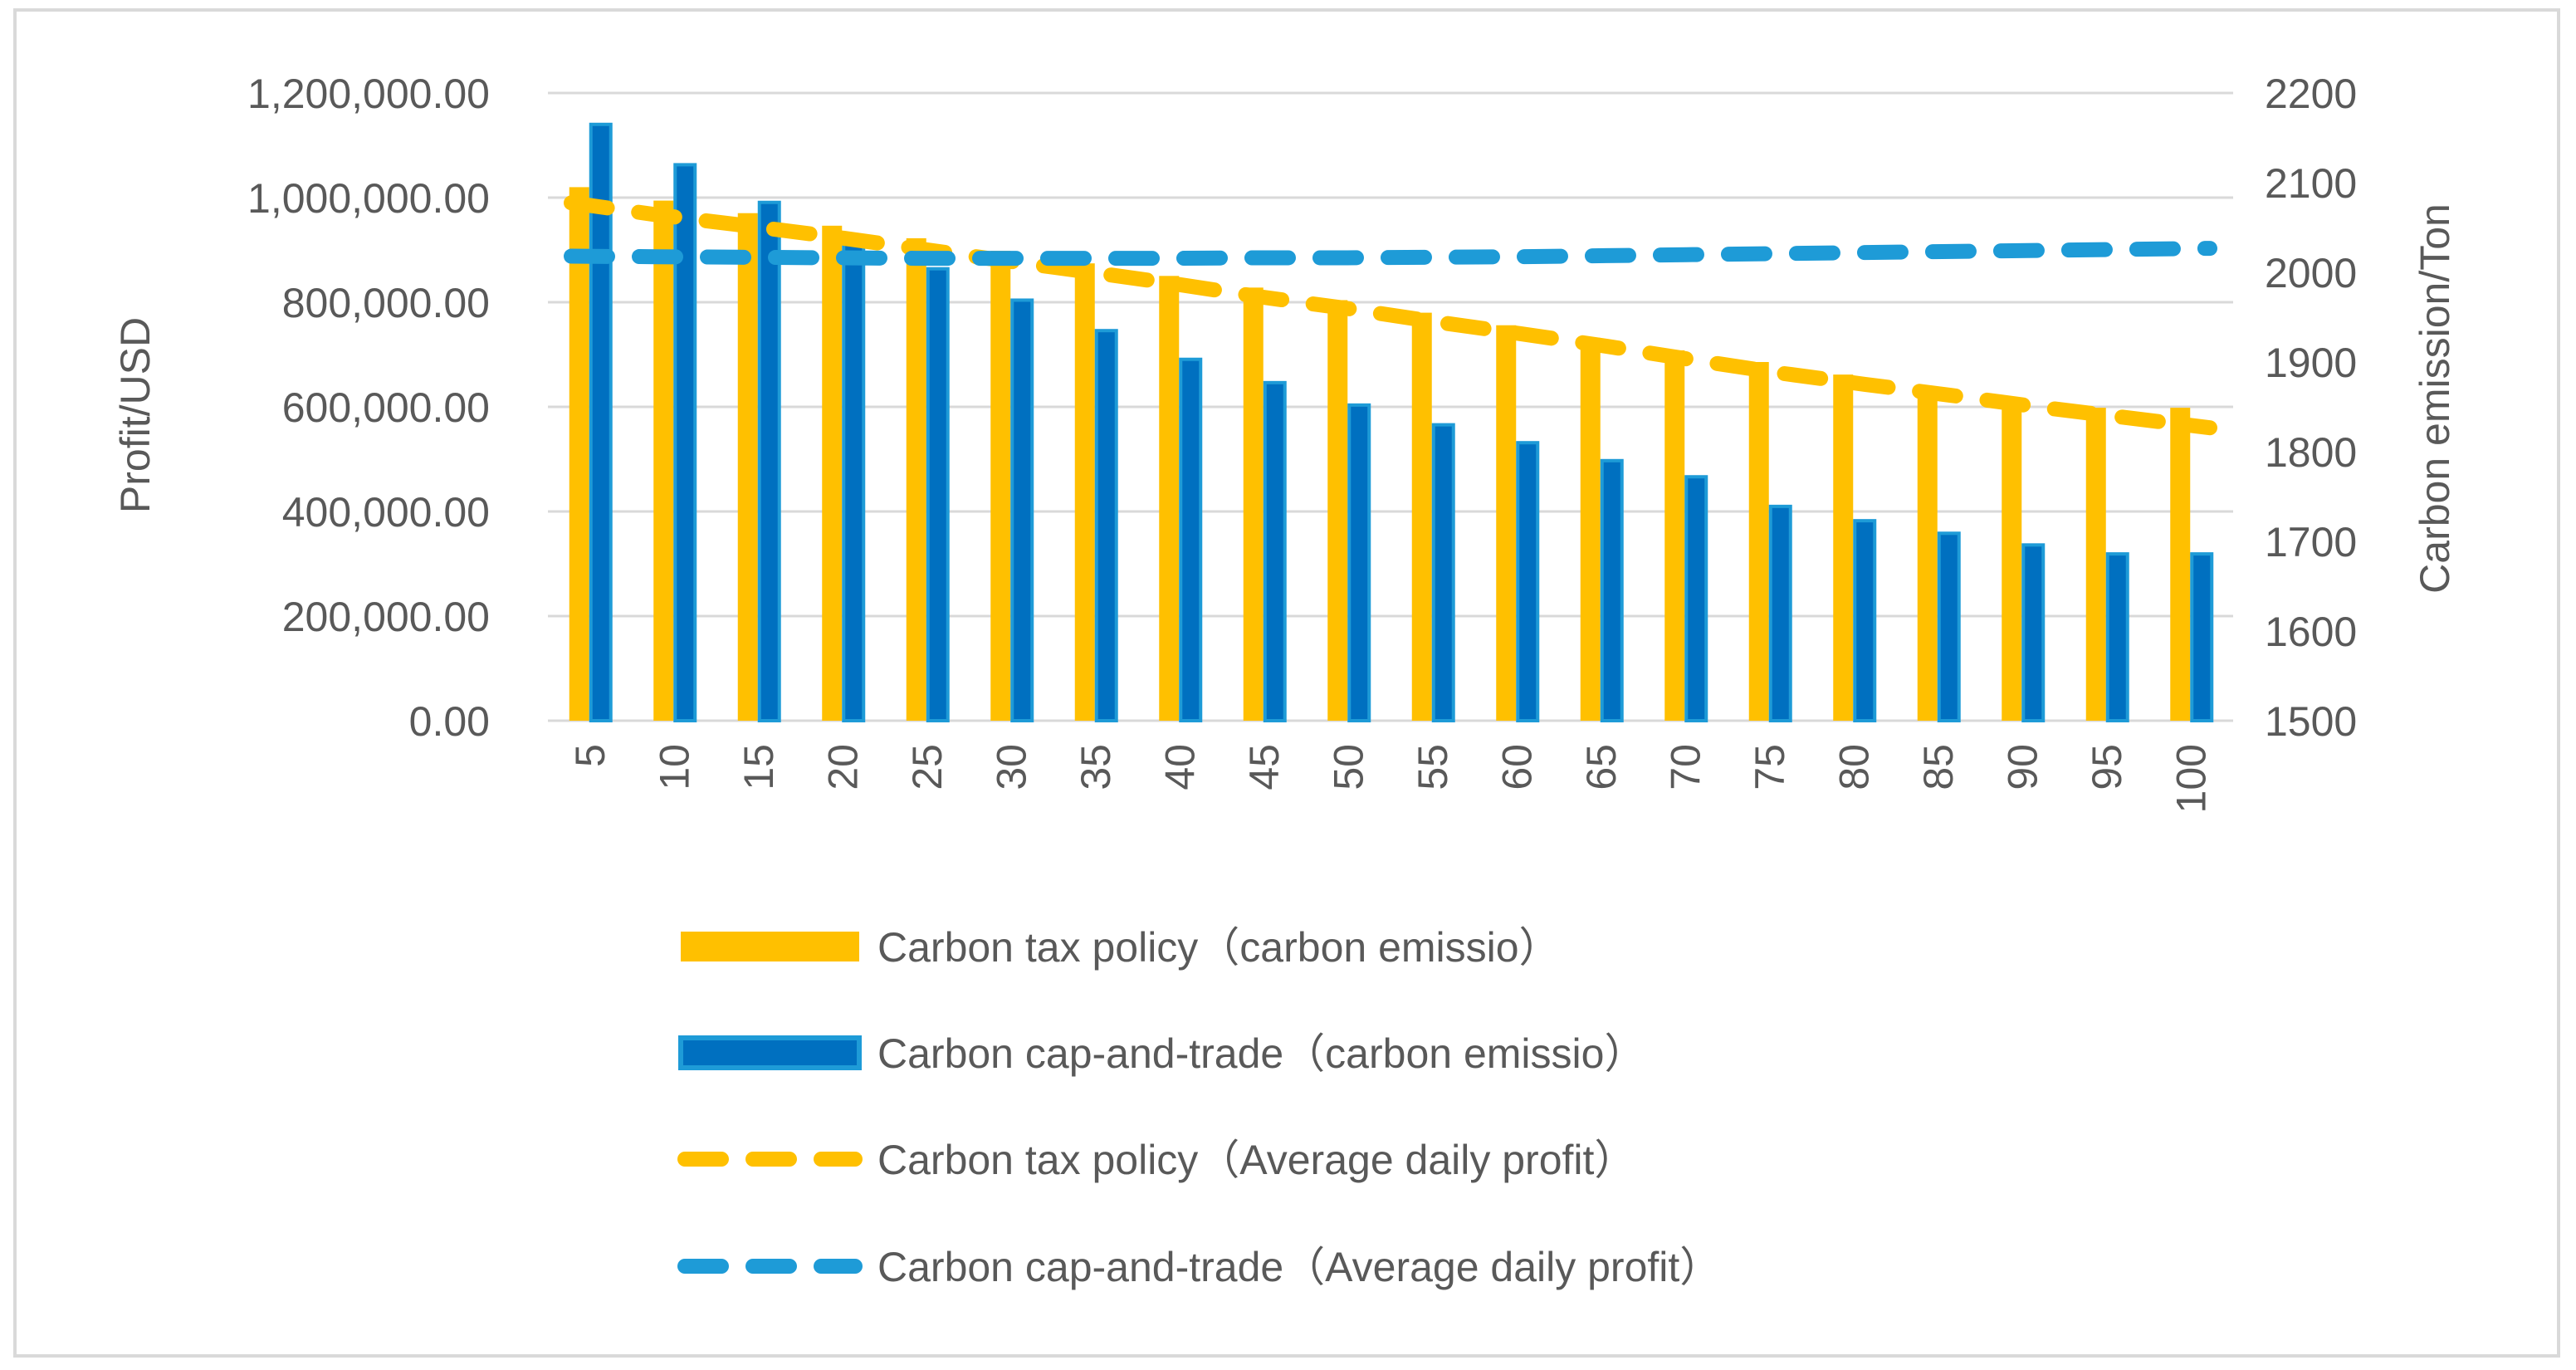 The height and width of the screenshot is (1370, 2576). Describe the element at coordinates (927, 767) in the screenshot. I see `x-tick-label: 25` at that location.